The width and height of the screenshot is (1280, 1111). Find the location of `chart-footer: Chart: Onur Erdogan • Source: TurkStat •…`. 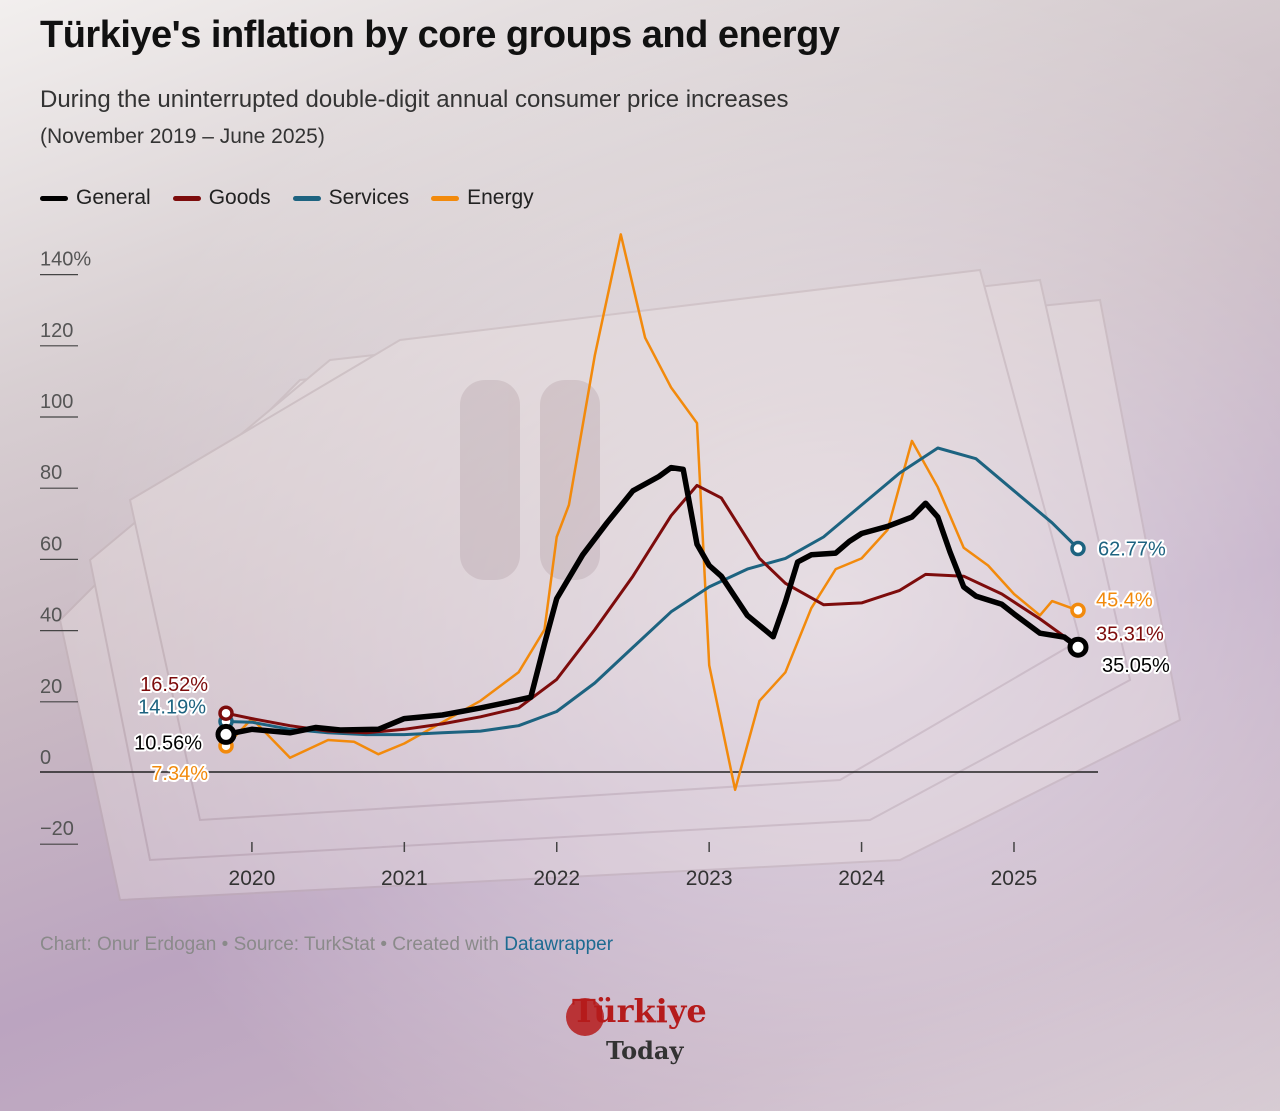

chart-footer: Chart: Onur Erdogan • Source: TurkStat •… is located at coordinates (326, 945).